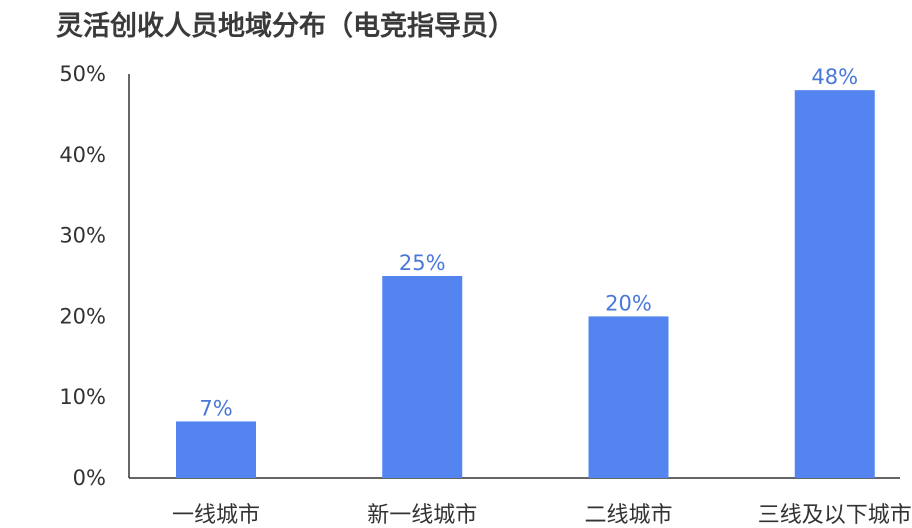  I want to click on y-tick-label: 50%, so click(82, 74).